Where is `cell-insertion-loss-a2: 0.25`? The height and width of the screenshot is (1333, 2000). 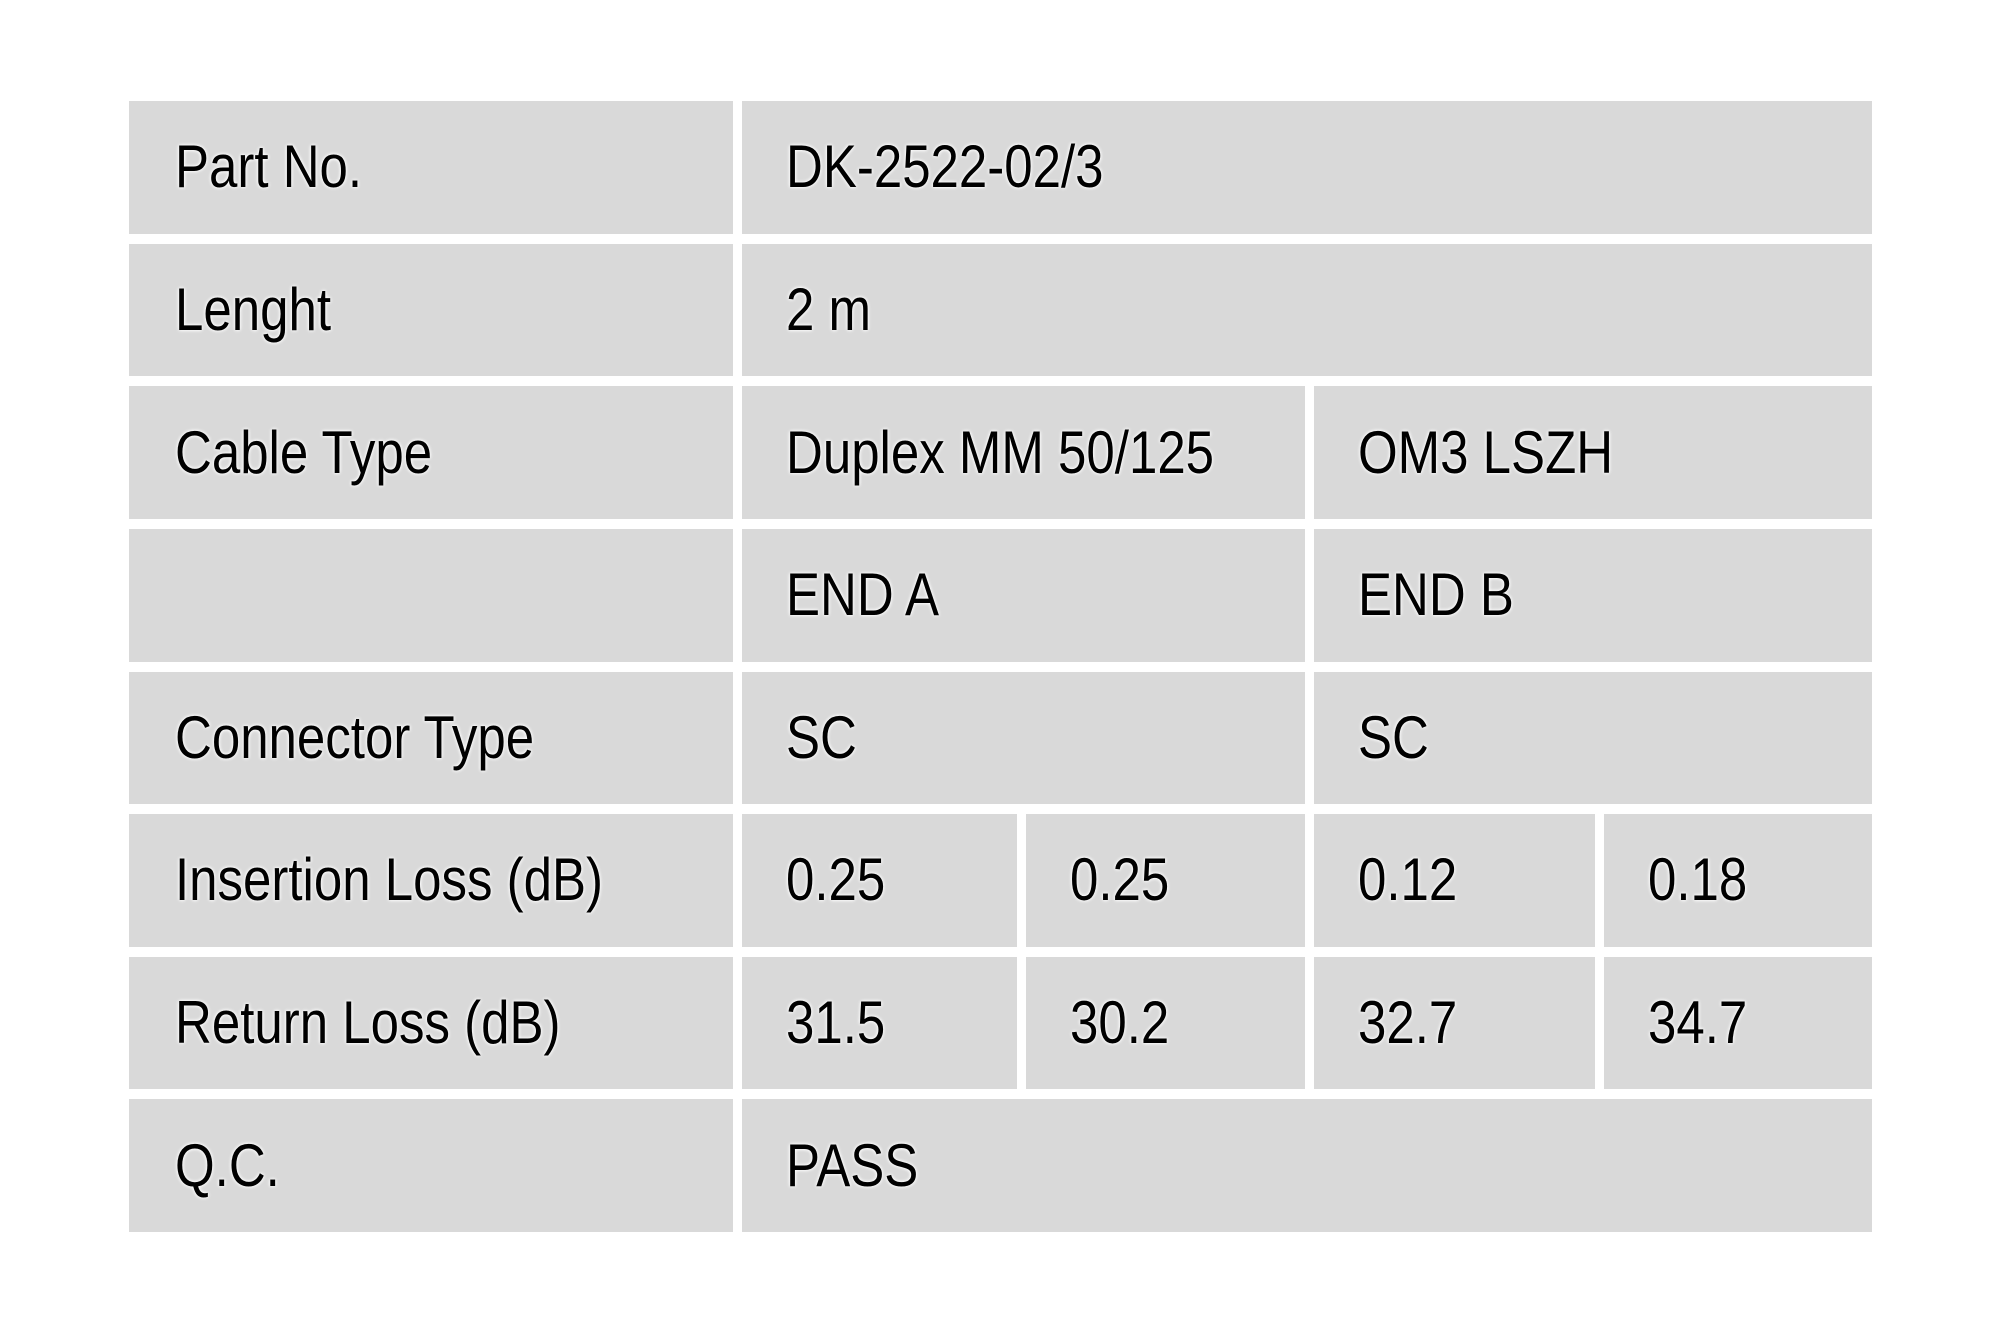
cell-insertion-loss-a2: 0.25 is located at coordinates (1165, 880).